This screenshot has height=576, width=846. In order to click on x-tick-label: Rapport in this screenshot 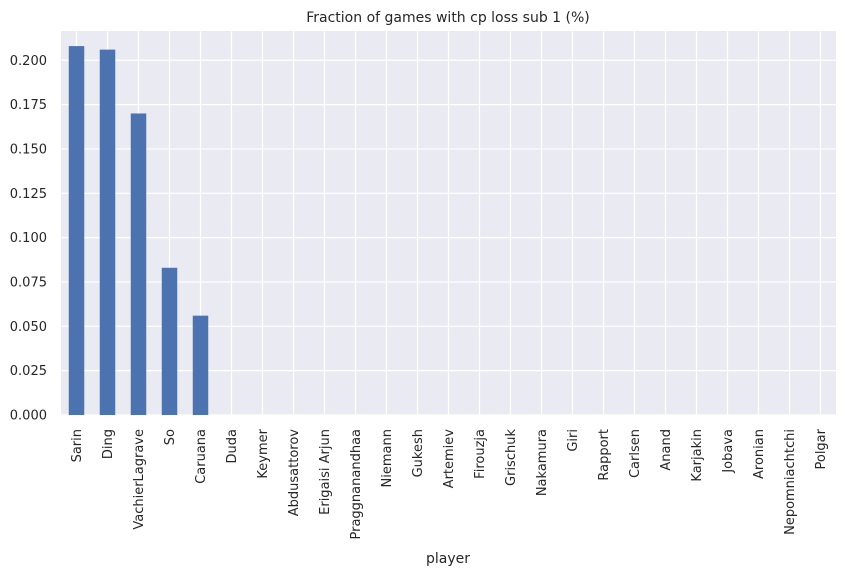, I will do `click(604, 455)`.